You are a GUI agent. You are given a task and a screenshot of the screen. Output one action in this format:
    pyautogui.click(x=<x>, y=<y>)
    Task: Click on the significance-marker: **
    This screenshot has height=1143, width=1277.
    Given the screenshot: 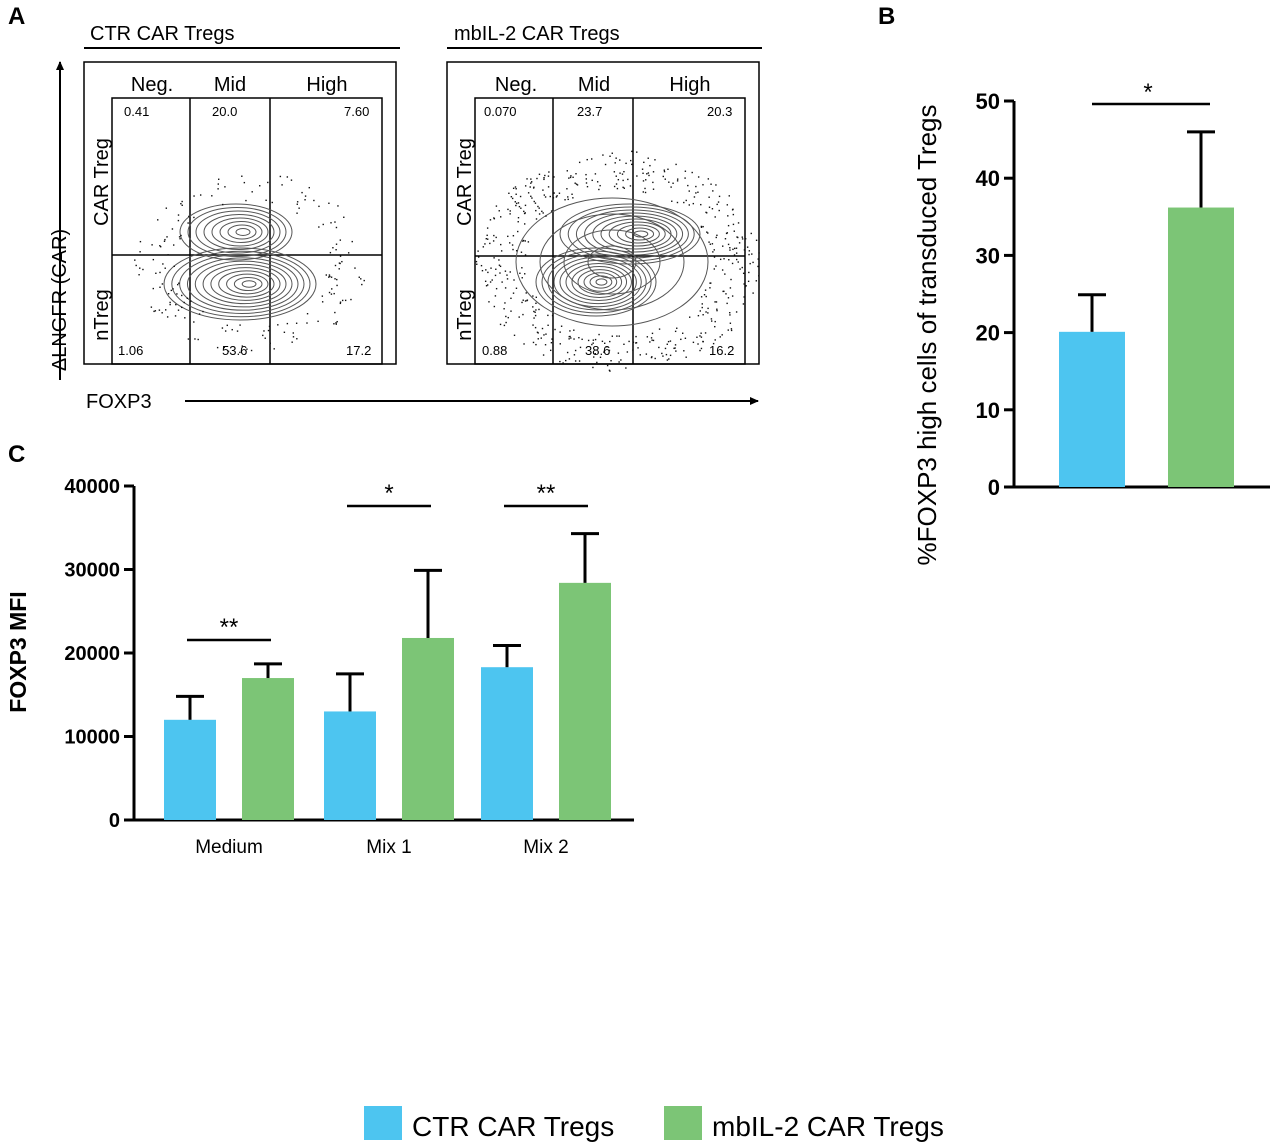 What is the action you would take?
    pyautogui.click(x=546, y=493)
    